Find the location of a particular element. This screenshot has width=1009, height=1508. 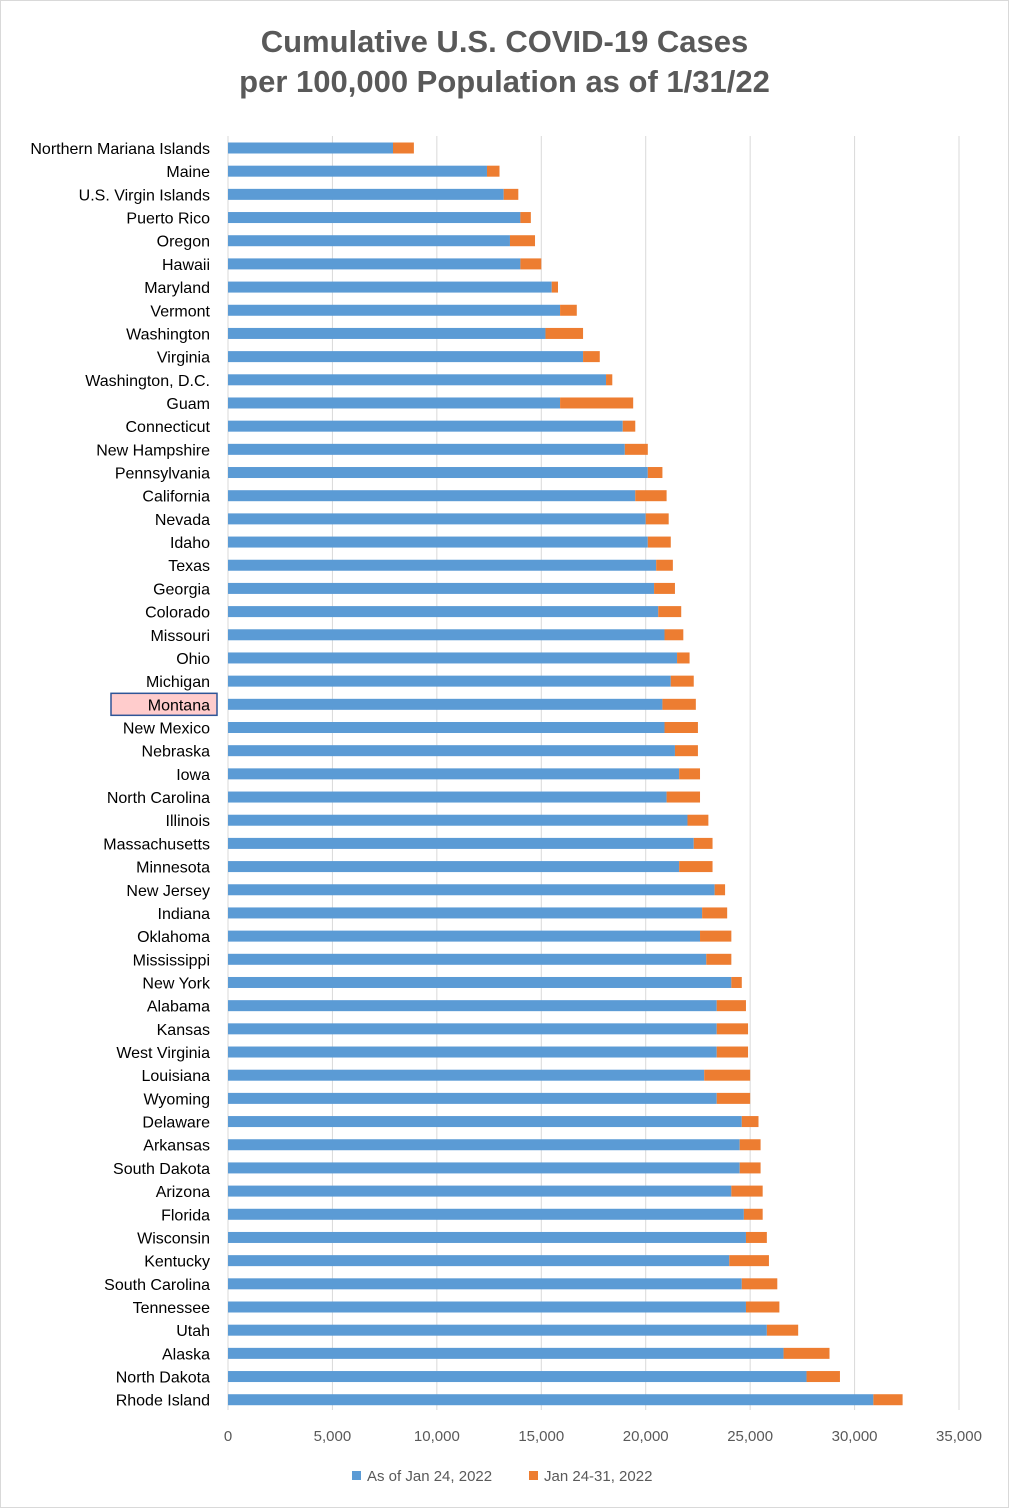

legend-label: As of Jan 24, 2022 is located at coordinates (429, 1476).